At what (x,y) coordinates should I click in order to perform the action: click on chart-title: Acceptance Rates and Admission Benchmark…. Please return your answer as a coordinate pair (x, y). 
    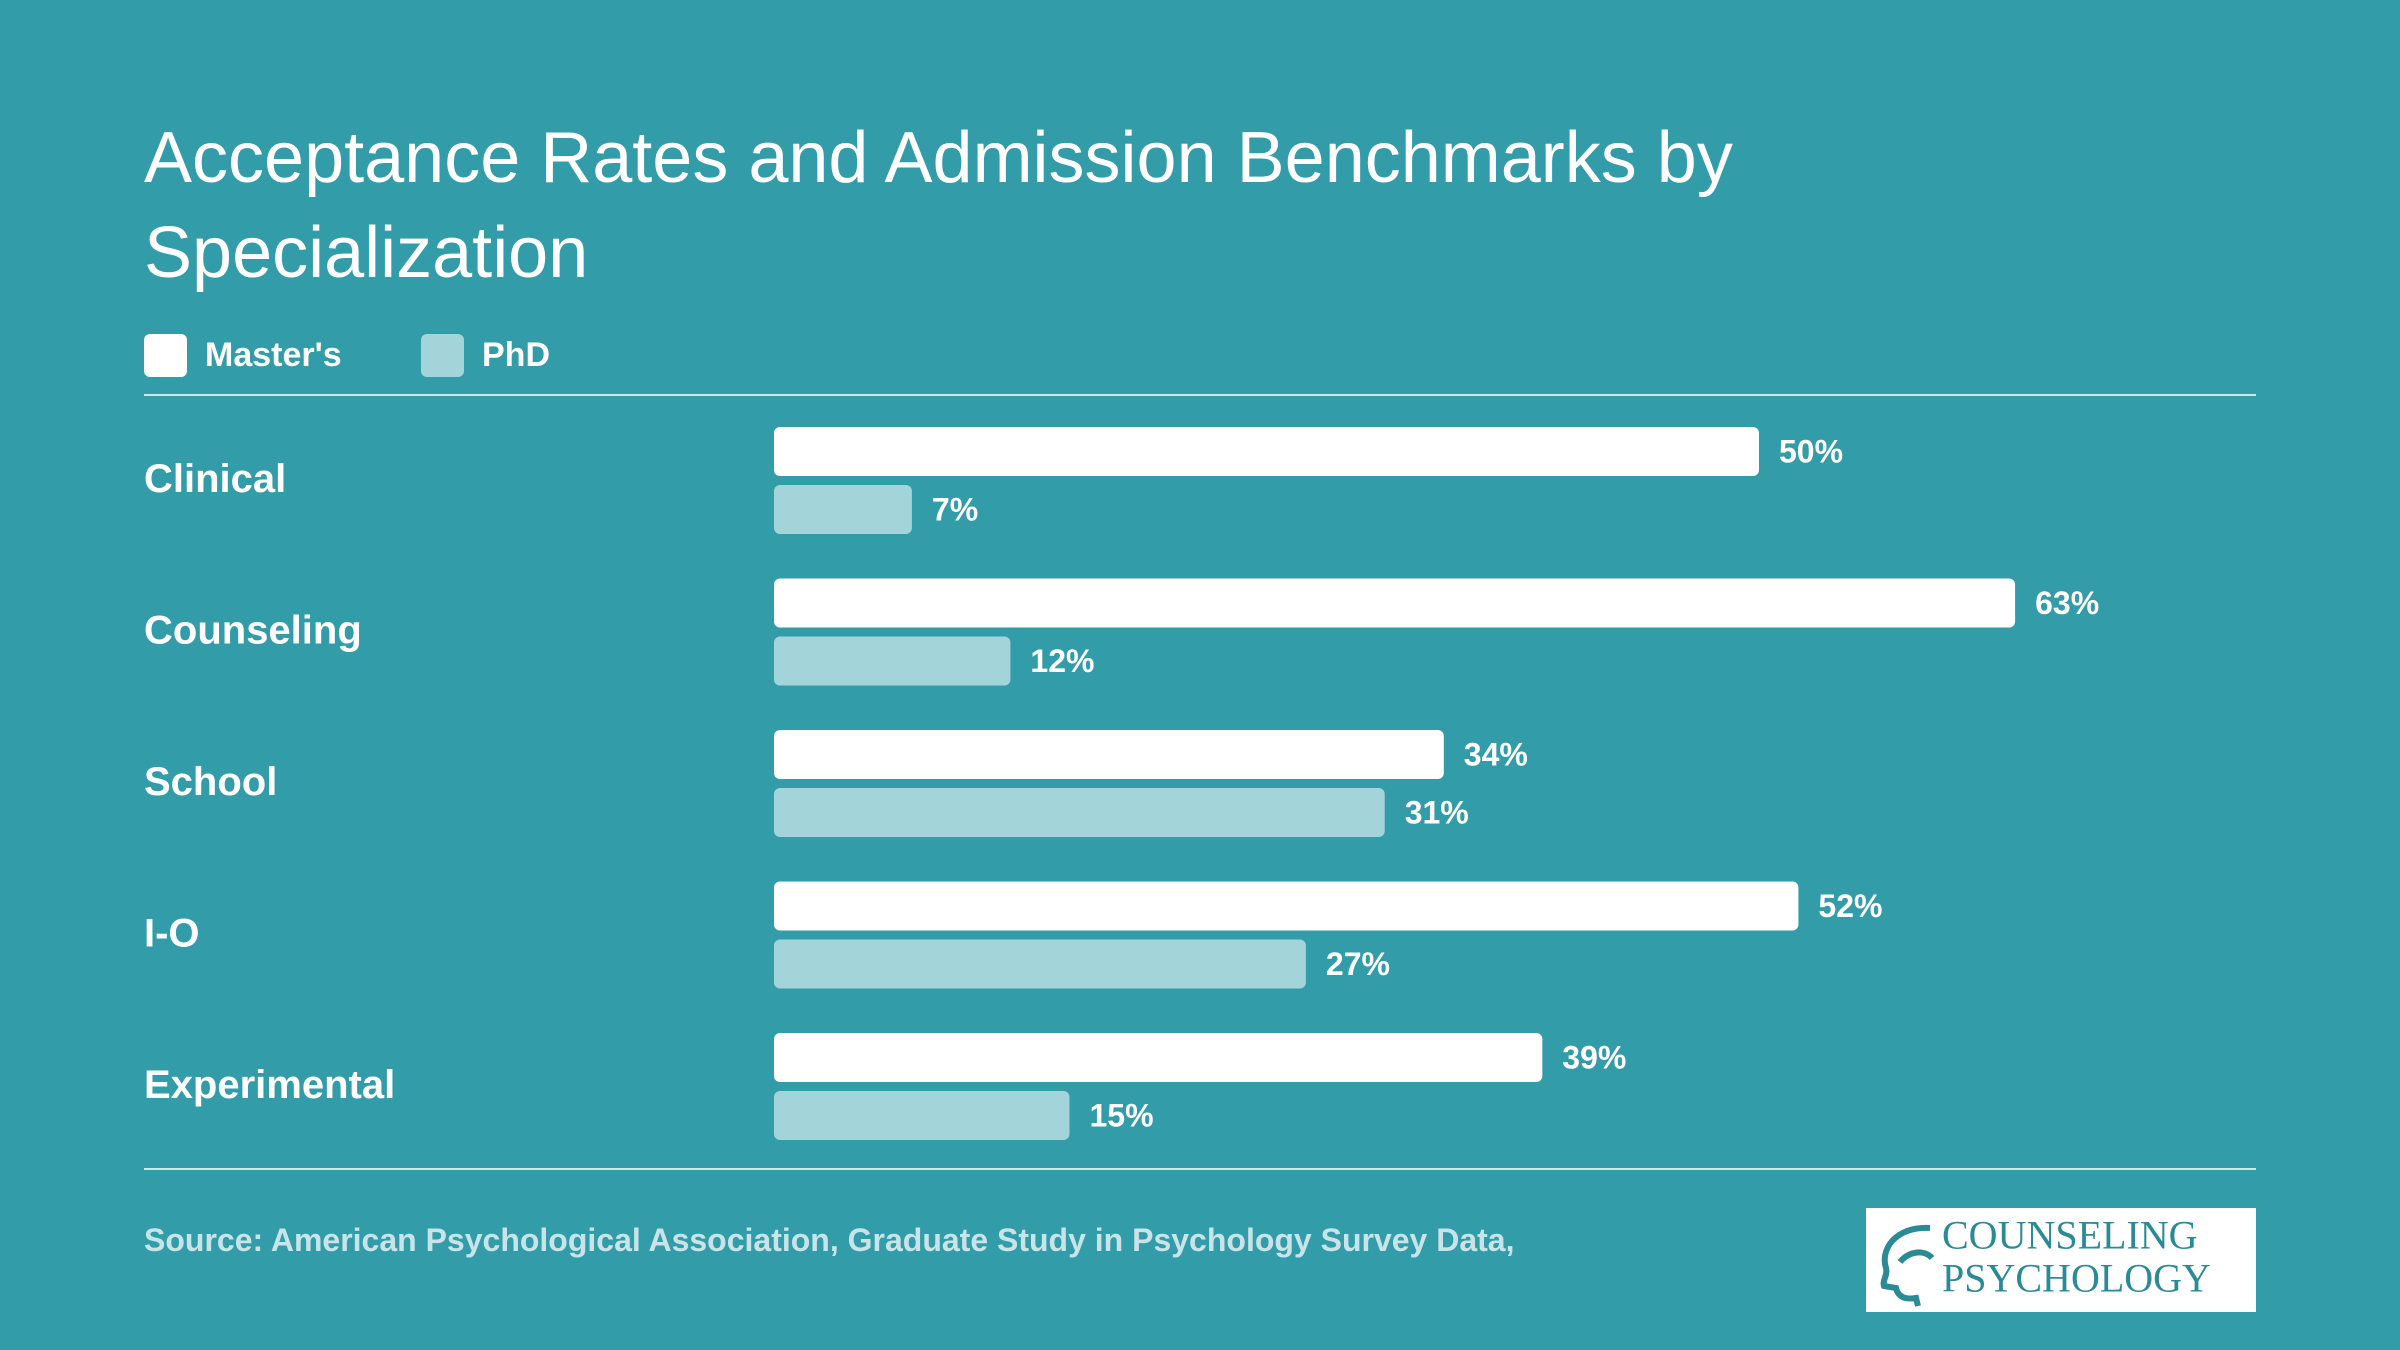
    Looking at the image, I should click on (938, 205).